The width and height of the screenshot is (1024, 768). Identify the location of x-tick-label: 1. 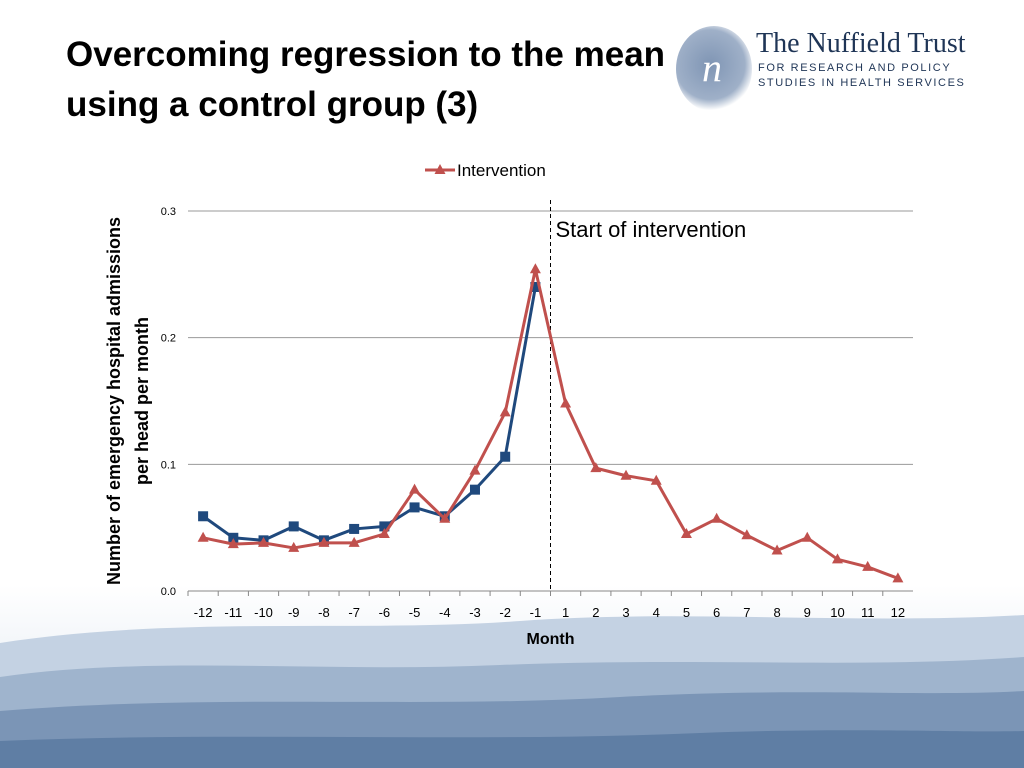
(565, 612).